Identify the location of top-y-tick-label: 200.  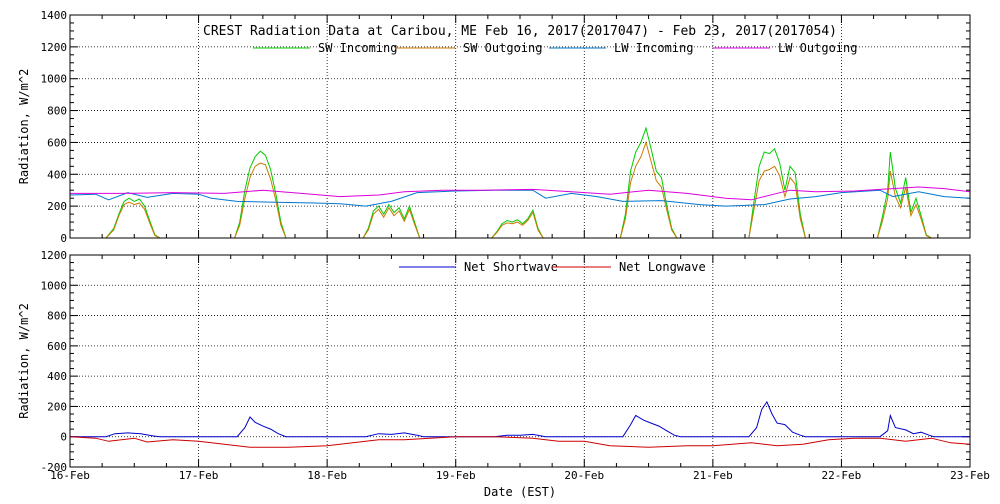
(57, 206).